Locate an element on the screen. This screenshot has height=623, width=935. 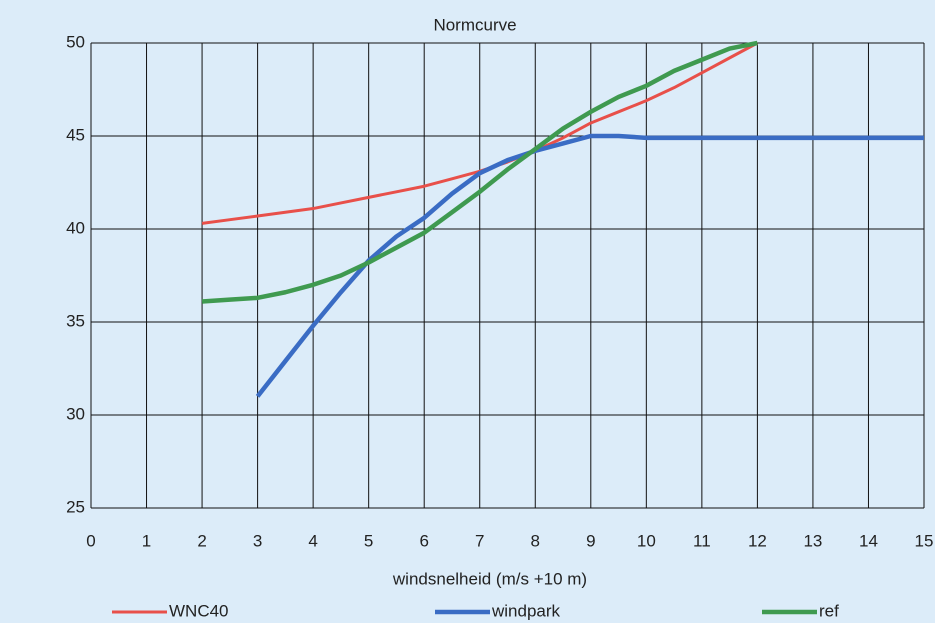
x-tick-label: 12 is located at coordinates (757, 540).